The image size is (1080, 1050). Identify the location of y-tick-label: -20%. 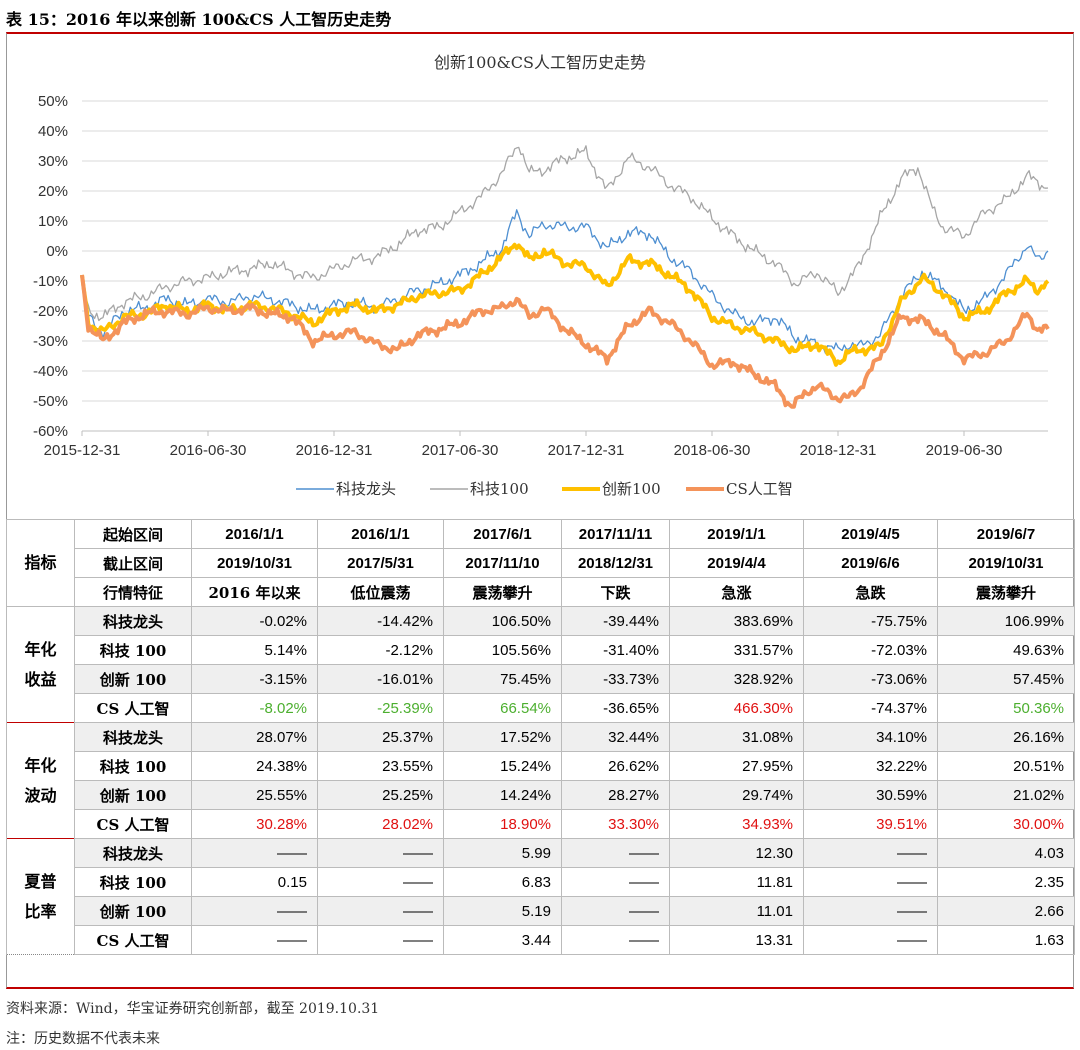
(50, 311).